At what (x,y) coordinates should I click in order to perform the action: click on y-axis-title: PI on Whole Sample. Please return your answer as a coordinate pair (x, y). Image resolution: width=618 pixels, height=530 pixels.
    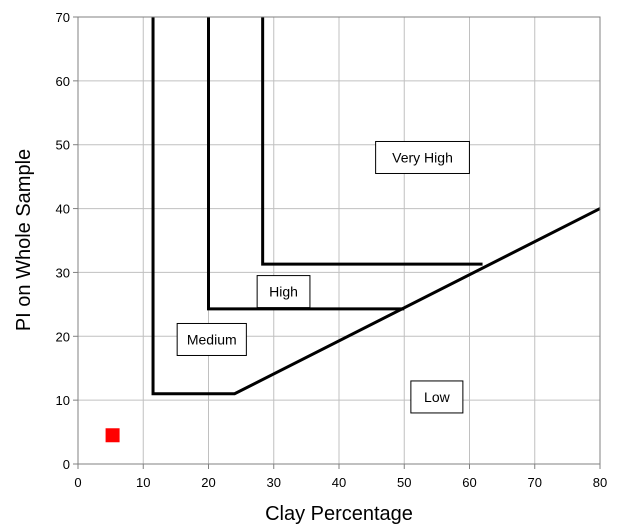
    Looking at the image, I should click on (24, 240).